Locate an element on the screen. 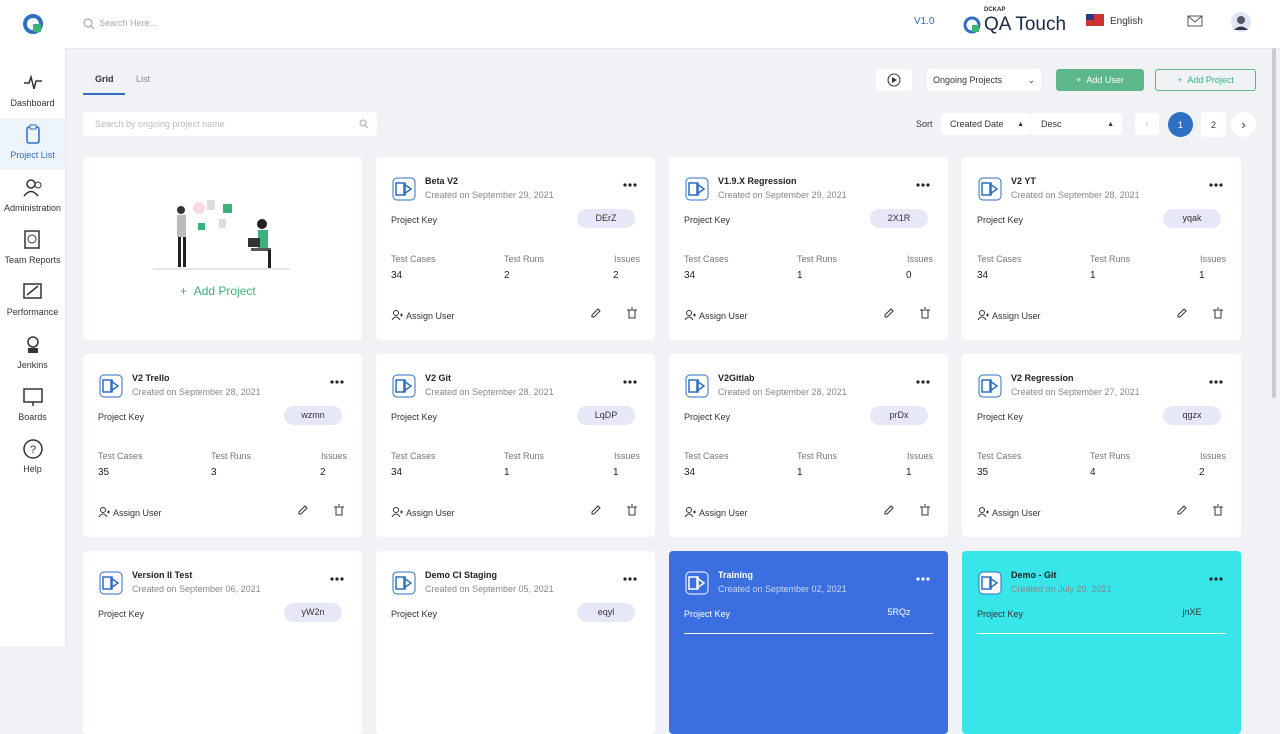 The width and height of the screenshot is (1280, 734). project-name: V2 Regression is located at coordinates (1042, 378).